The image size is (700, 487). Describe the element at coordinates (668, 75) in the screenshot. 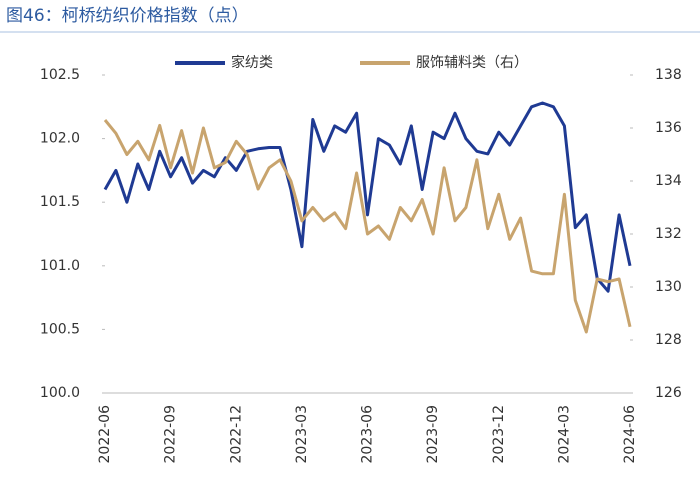

I see `y2-tick-label: 138` at that location.